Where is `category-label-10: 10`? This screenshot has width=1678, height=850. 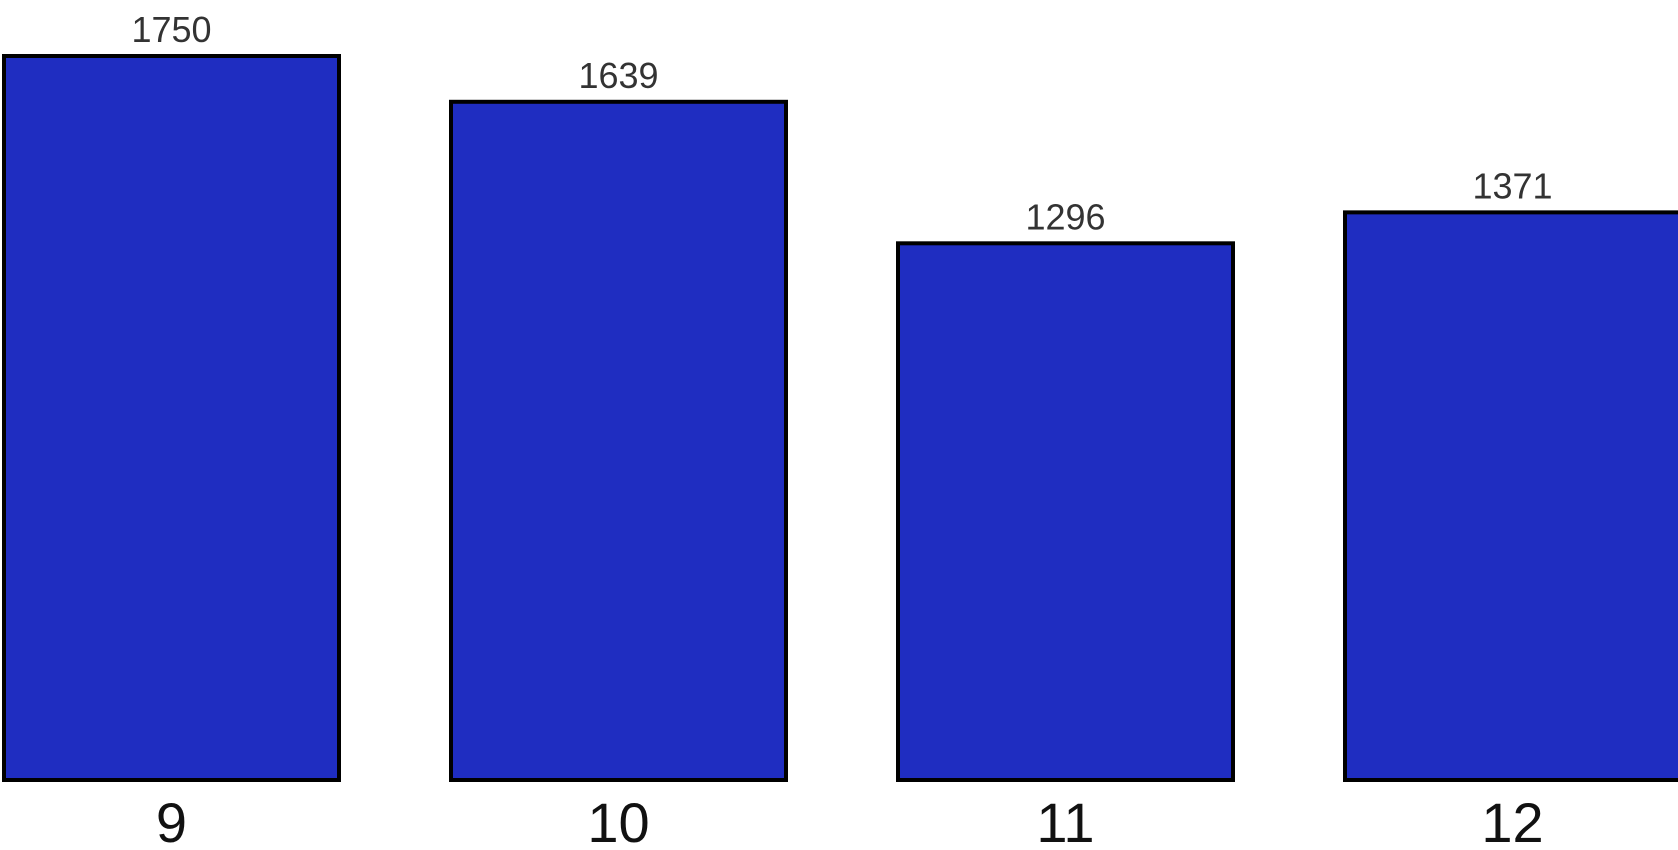
category-label-10: 10 is located at coordinates (618, 820).